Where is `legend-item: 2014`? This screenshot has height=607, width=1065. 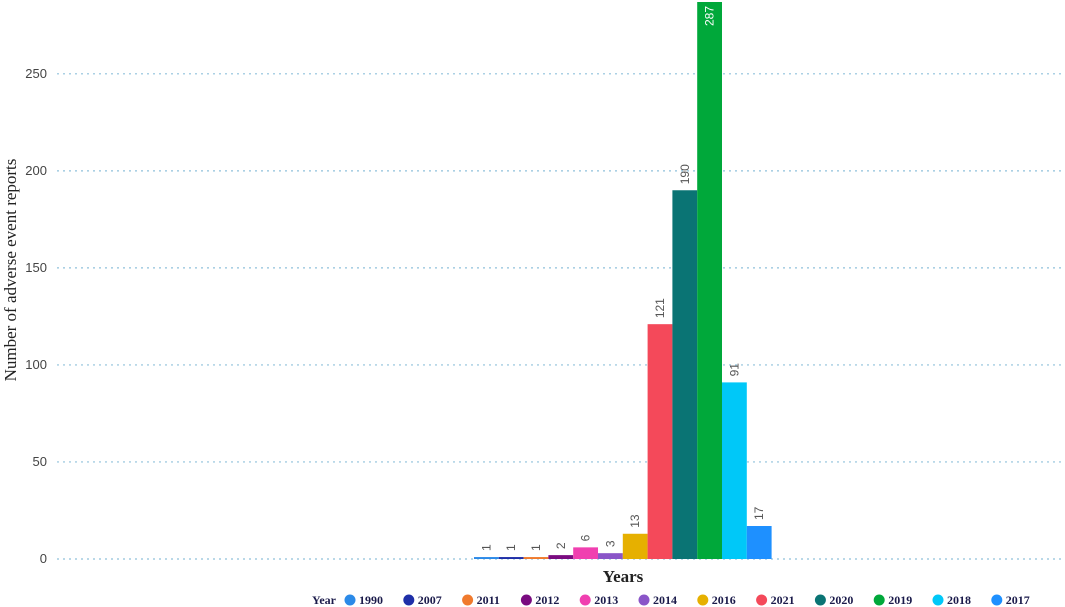
legend-item: 2014 is located at coordinates (657, 600).